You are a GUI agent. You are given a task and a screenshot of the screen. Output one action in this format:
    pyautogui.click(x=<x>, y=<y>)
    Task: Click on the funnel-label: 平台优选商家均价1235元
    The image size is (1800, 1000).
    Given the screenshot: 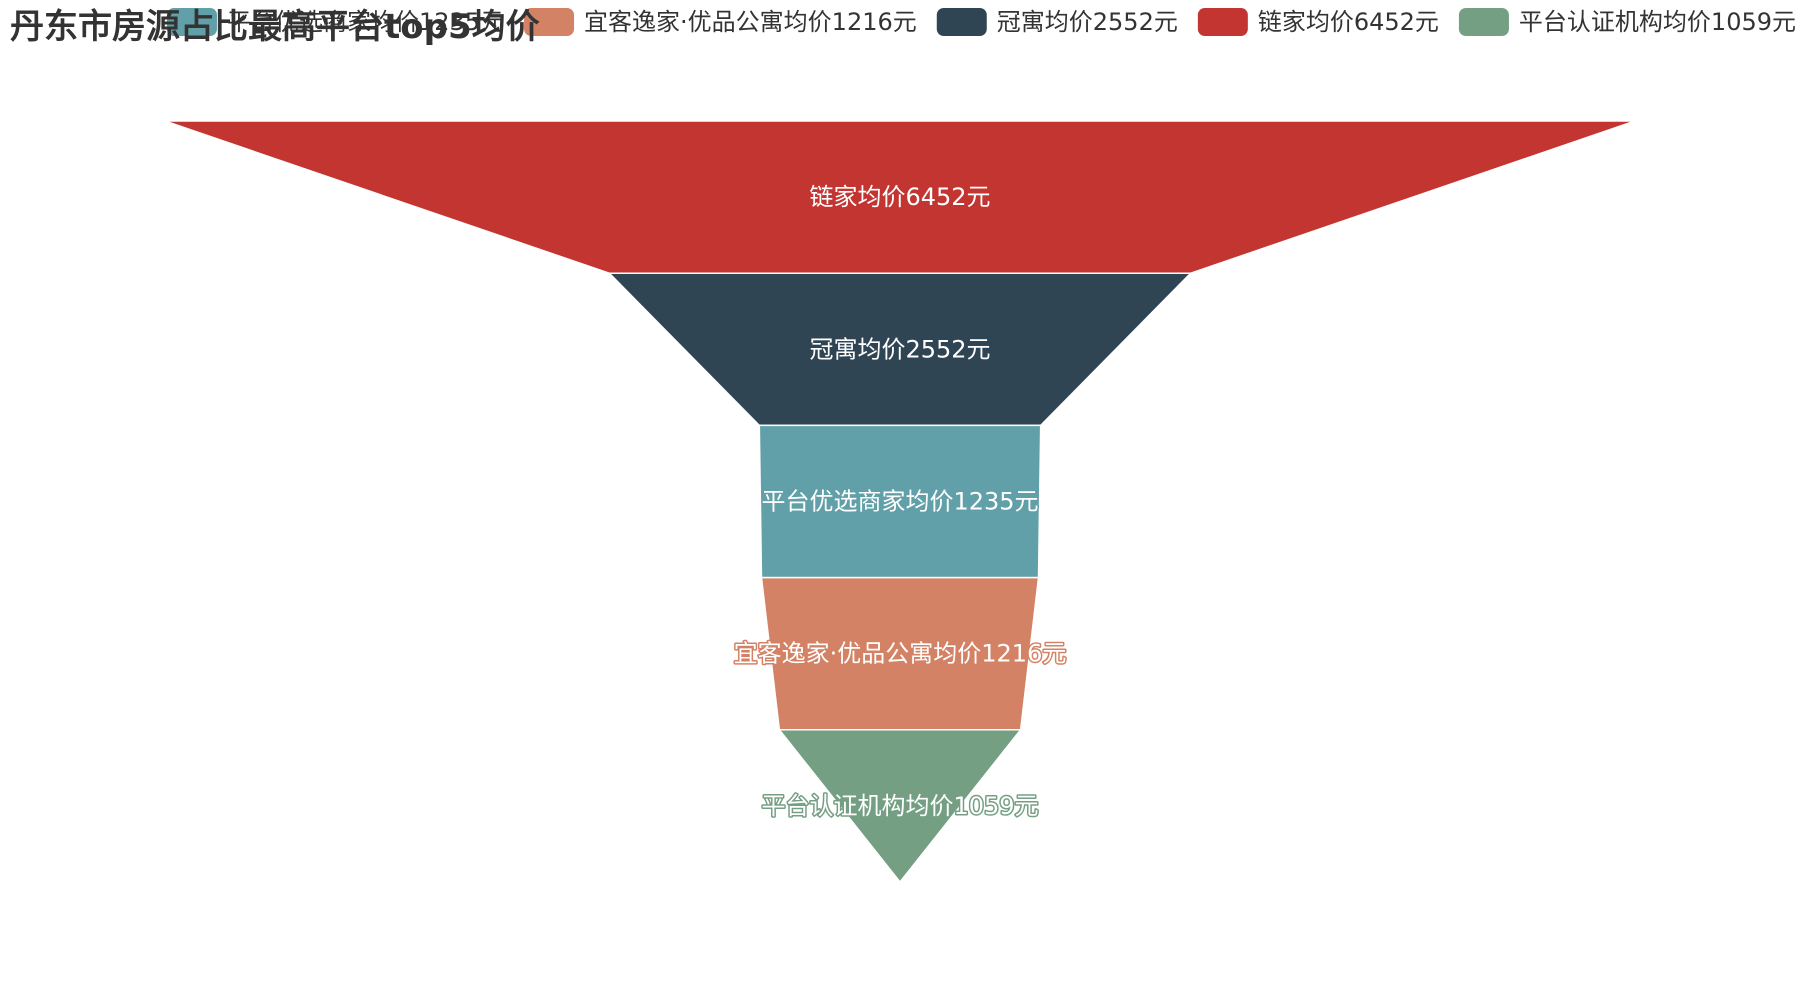 What is the action you would take?
    pyautogui.click(x=899, y=502)
    